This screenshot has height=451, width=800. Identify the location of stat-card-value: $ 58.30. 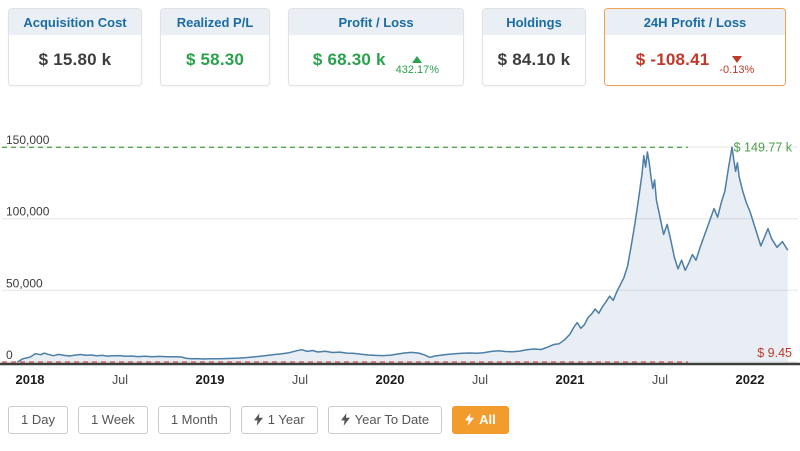
(215, 59).